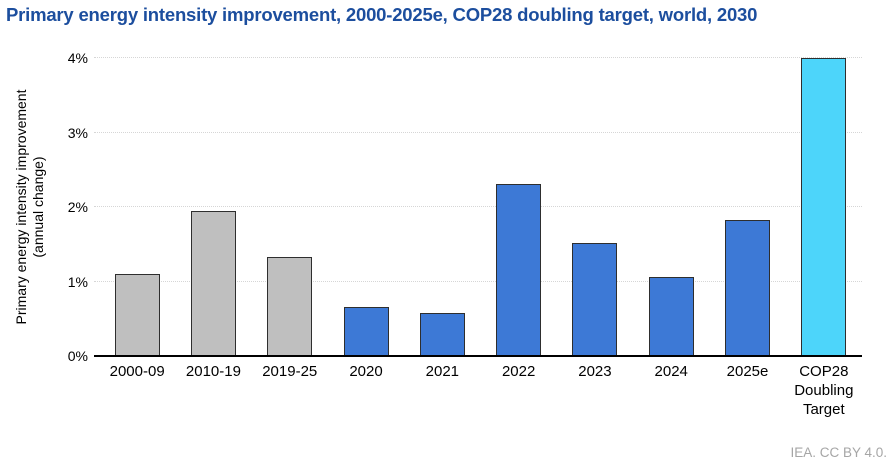 The width and height of the screenshot is (894, 468). What do you see at coordinates (478, 132) in the screenshot?
I see `gridline-3%` at bounding box center [478, 132].